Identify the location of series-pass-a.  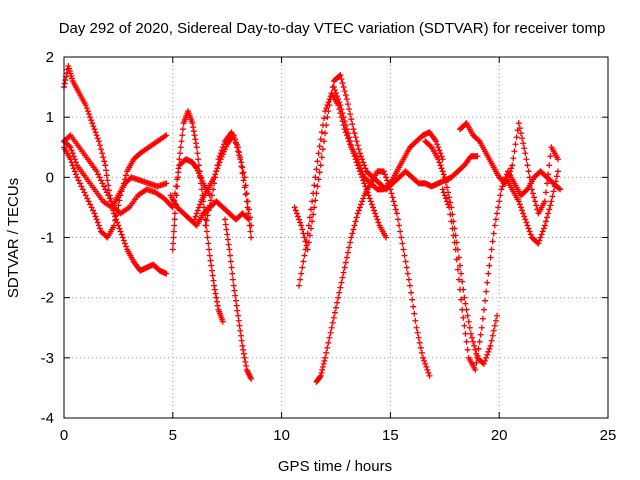
(115, 174).